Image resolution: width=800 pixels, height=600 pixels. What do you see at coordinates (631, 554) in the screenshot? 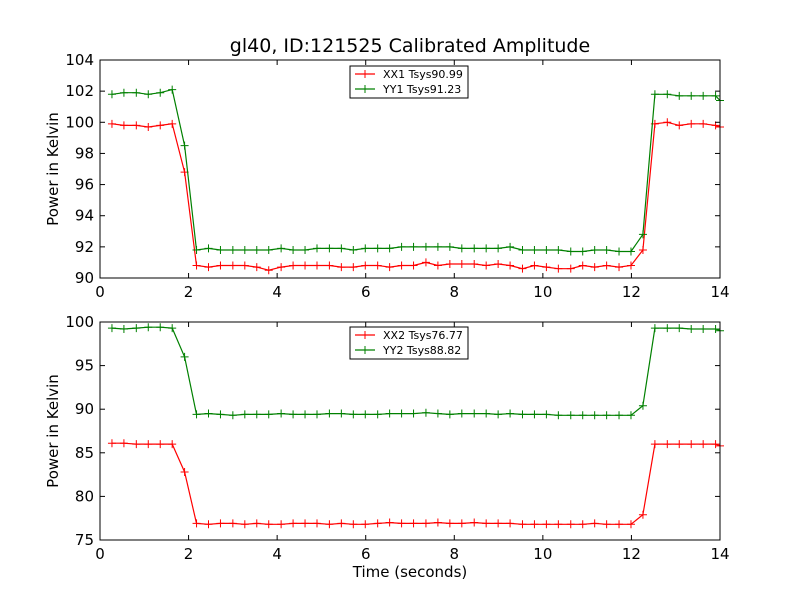
I see `chart-2-xtick-label-12: 12` at bounding box center [631, 554].